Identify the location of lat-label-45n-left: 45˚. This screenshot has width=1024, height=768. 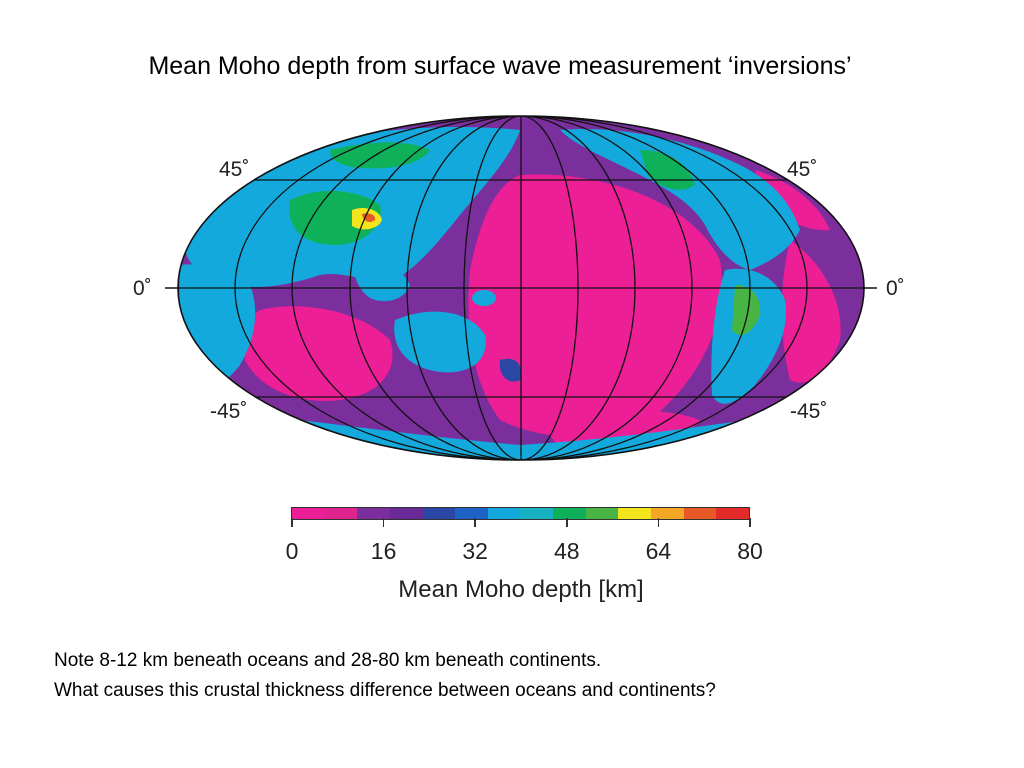
(234, 169).